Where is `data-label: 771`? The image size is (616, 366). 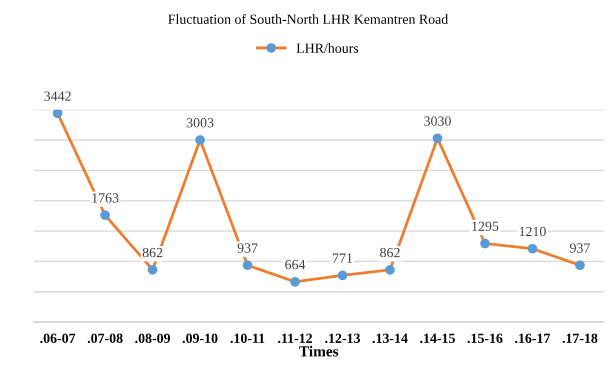
data-label: 771 is located at coordinates (342, 258).